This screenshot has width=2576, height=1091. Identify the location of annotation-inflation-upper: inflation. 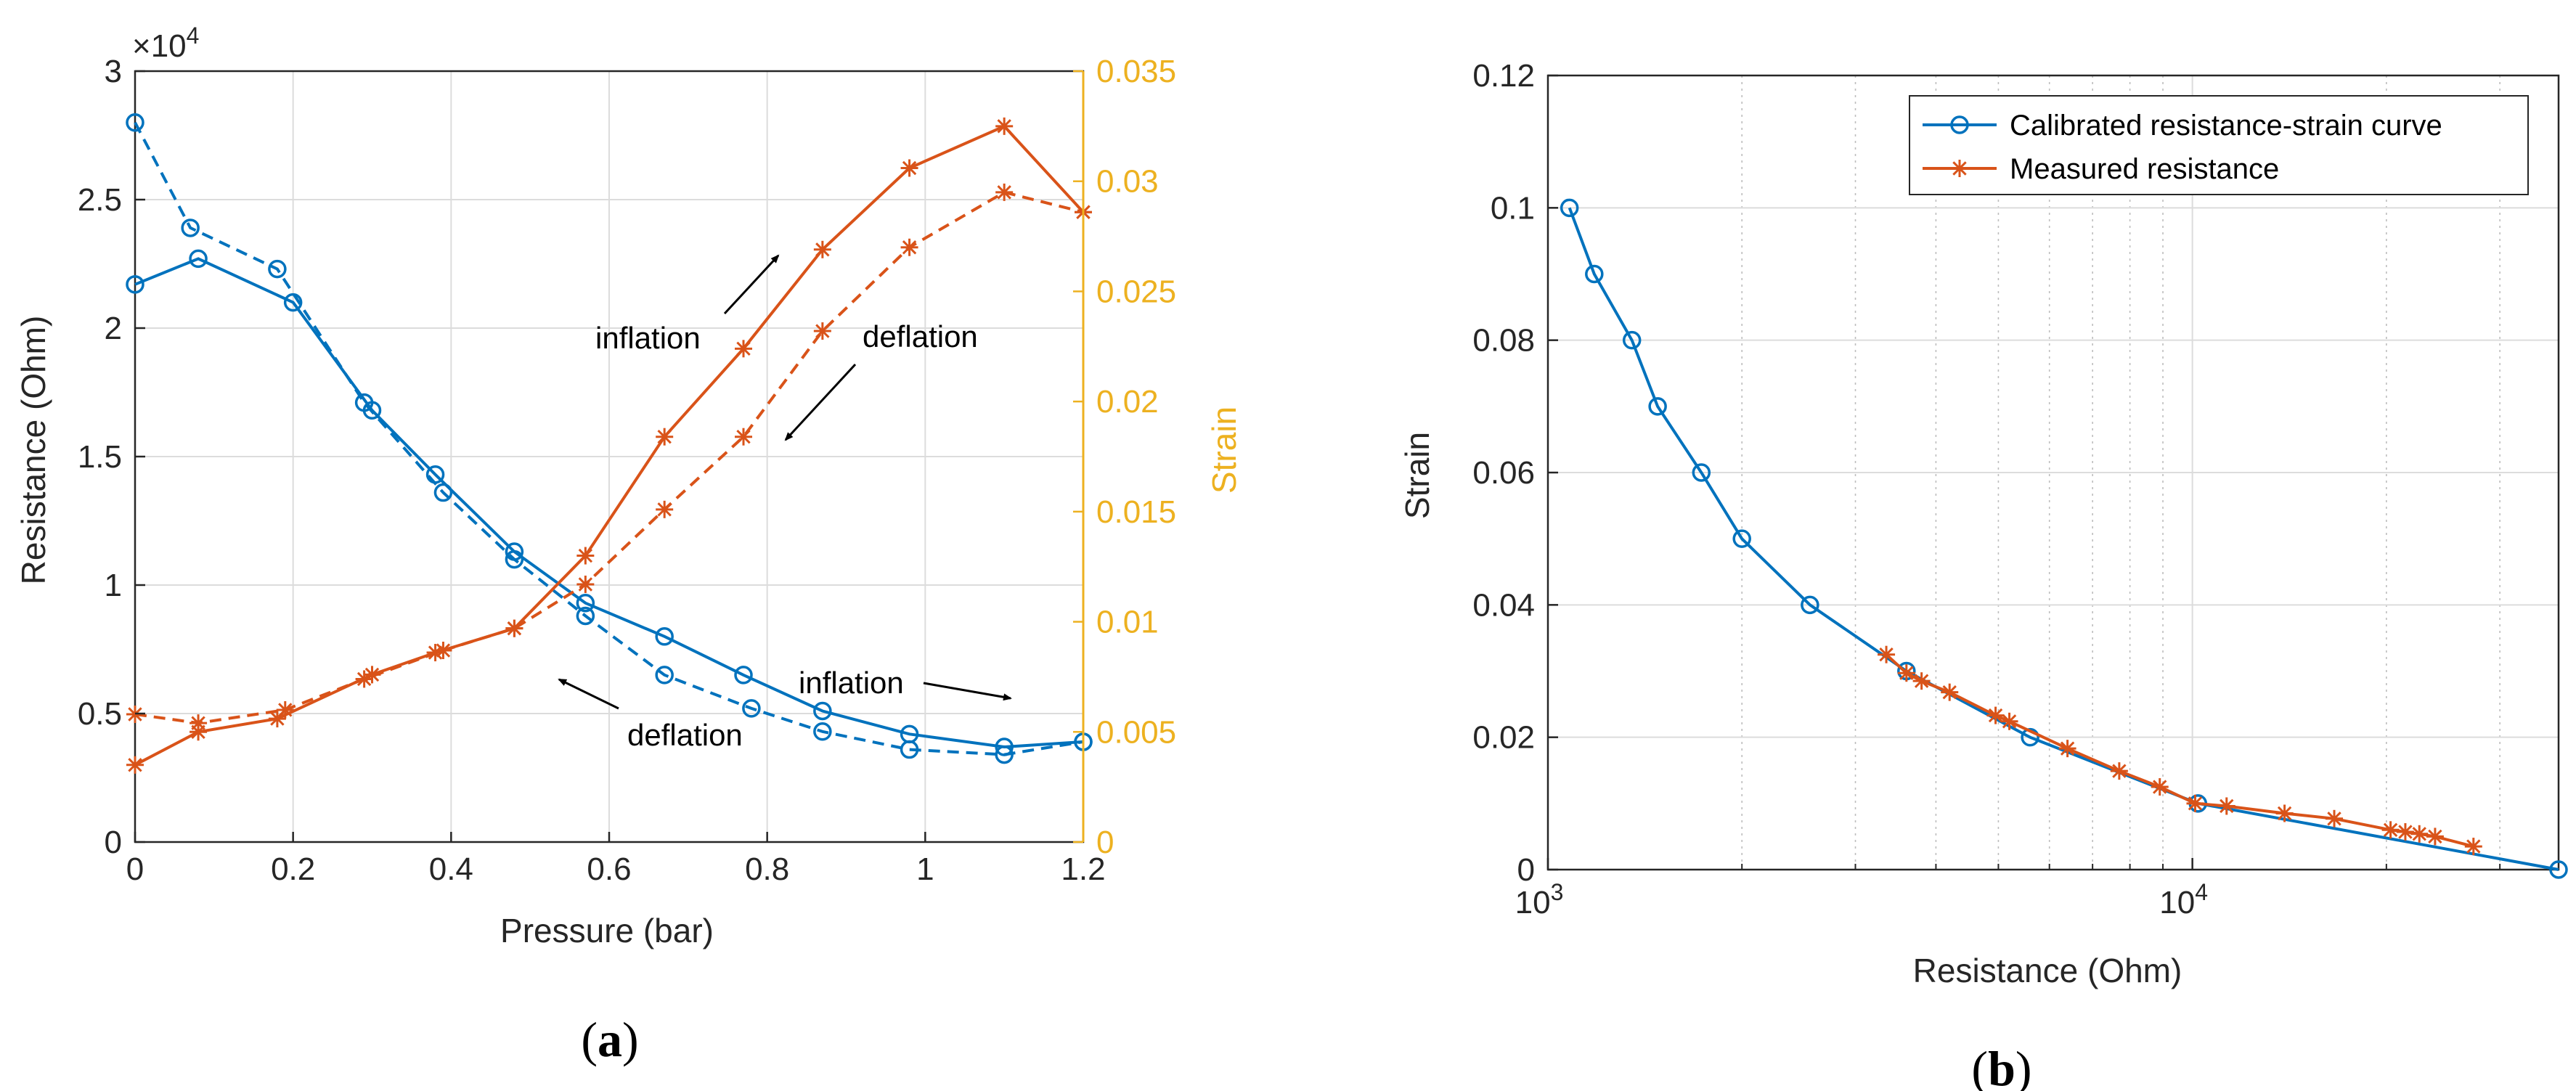
(648, 338).